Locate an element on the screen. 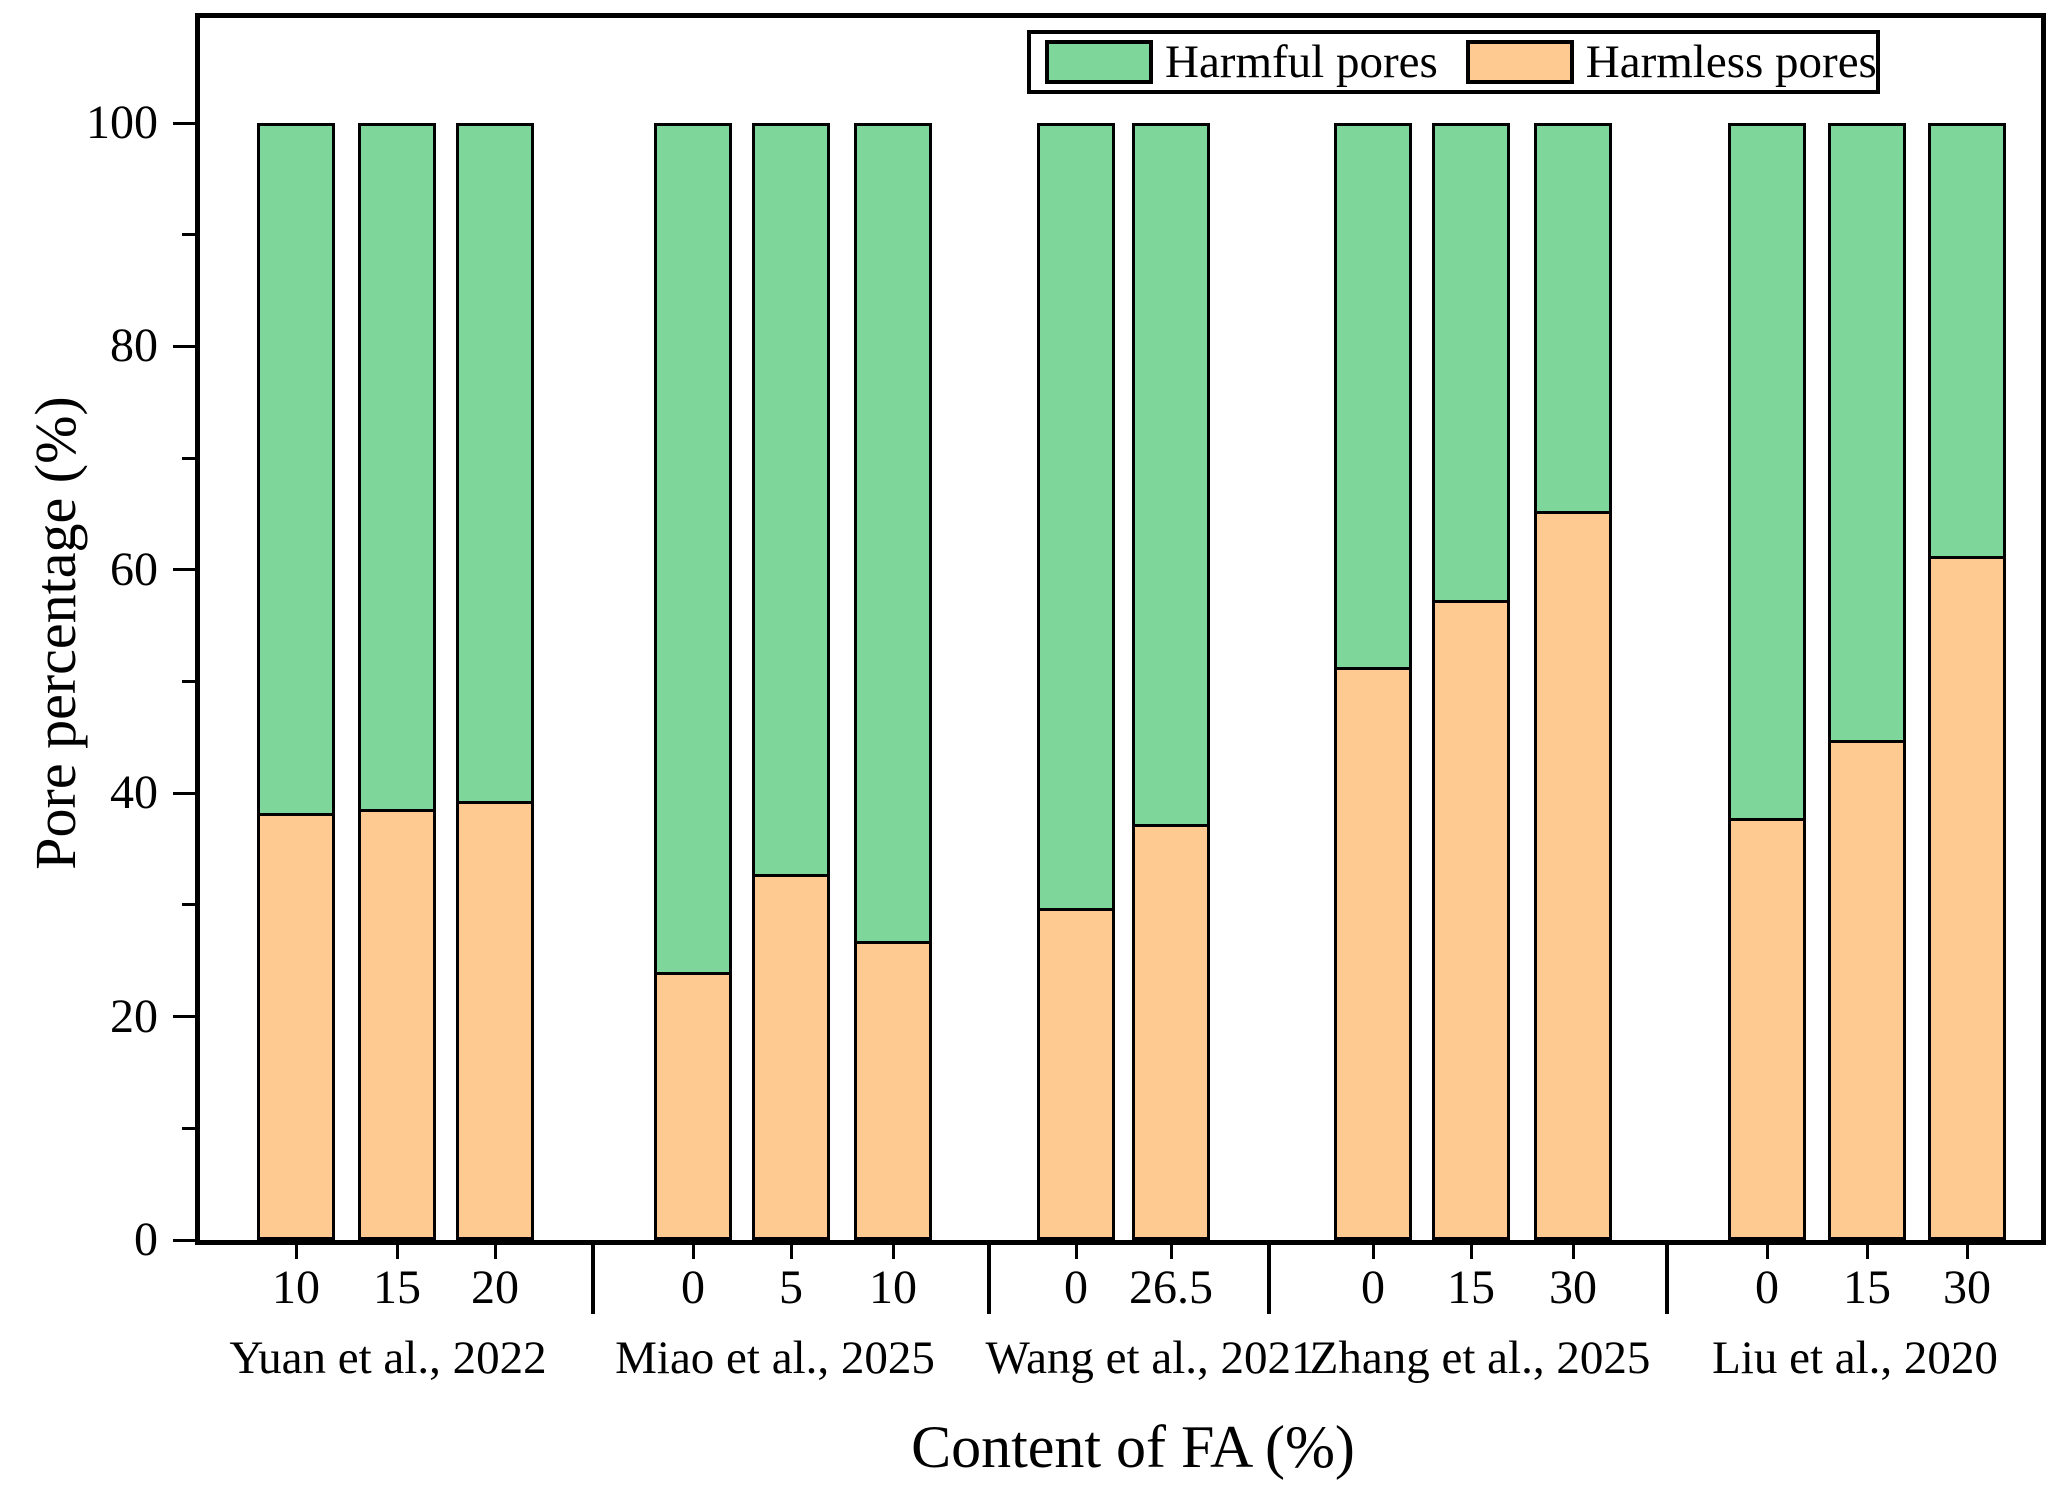  x-tick-label: 20 is located at coordinates (495, 1287).